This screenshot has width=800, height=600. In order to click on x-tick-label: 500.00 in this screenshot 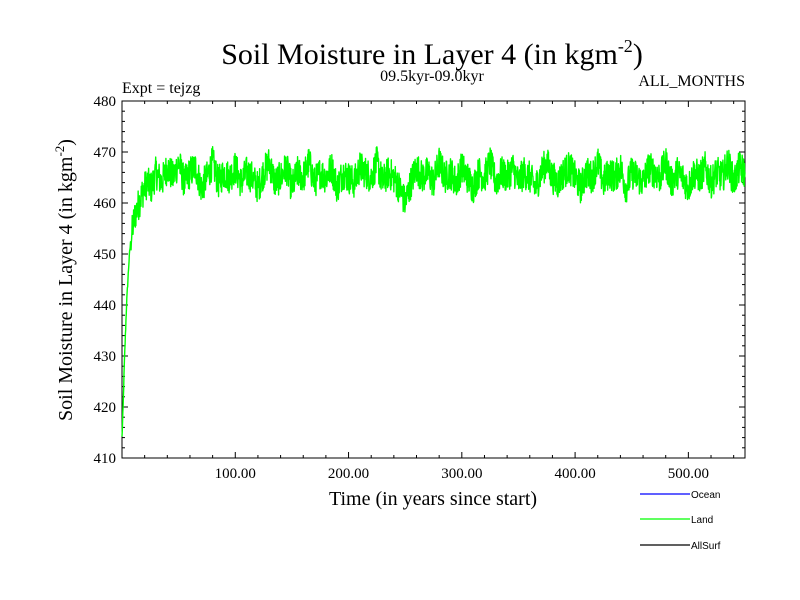, I will do `click(688, 474)`.